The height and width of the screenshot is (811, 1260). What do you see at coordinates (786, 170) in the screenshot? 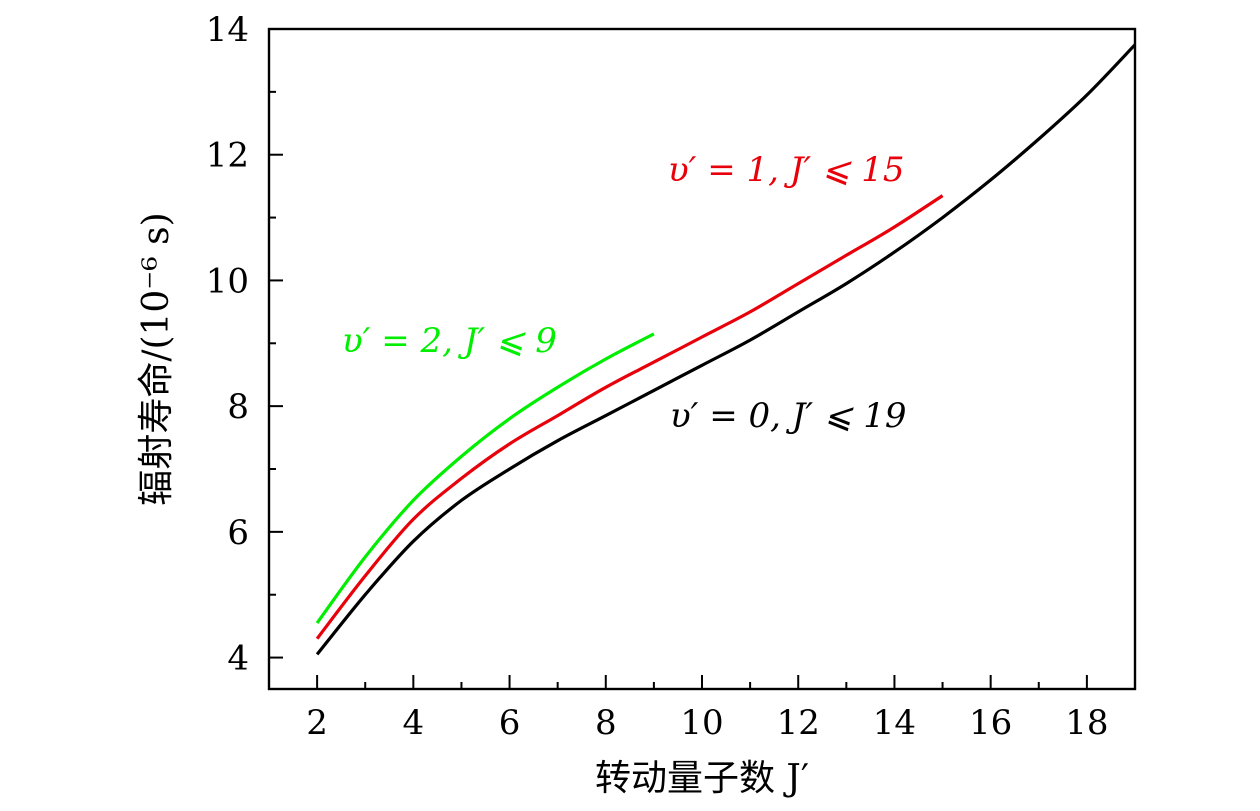
I see `series-label-1: υ′ = 1, J′ ⩽ 15` at bounding box center [786, 170].